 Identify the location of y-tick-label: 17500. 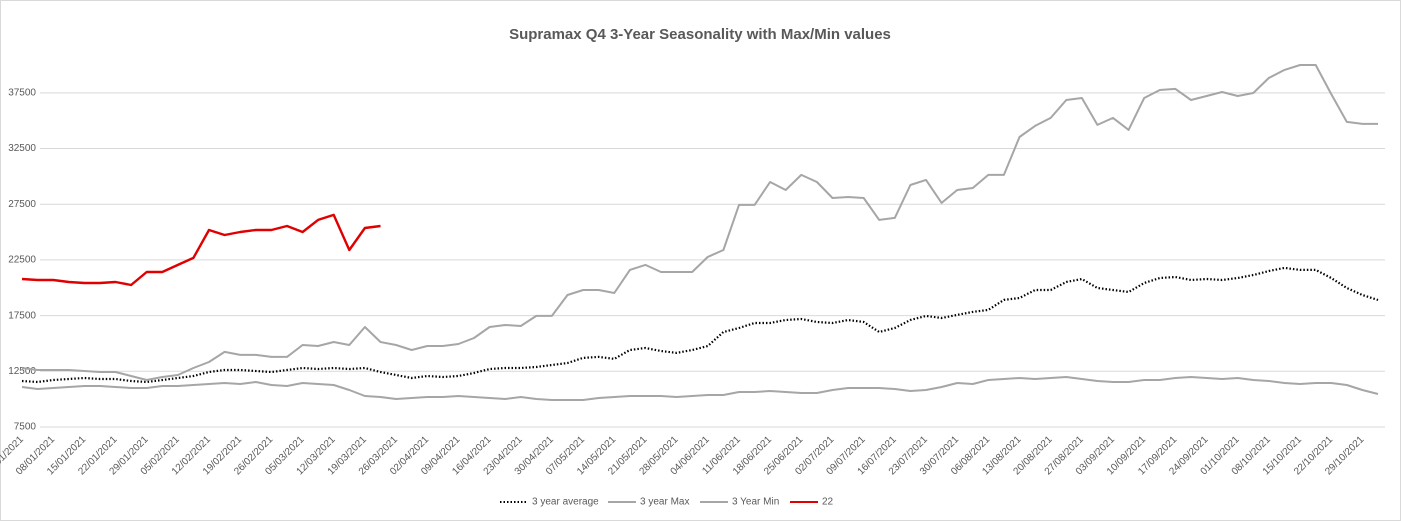
(22, 315).